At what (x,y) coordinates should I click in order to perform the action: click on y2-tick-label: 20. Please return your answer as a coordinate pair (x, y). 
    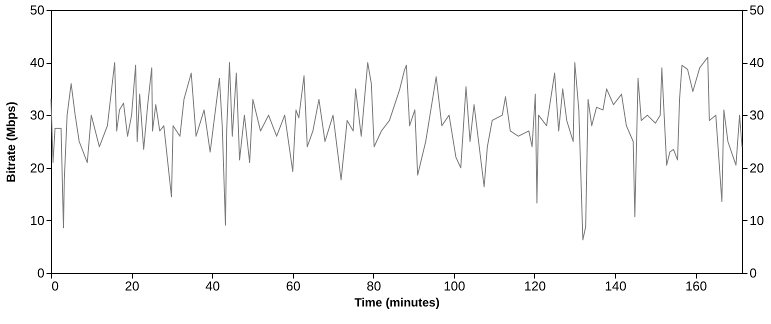
    Looking at the image, I should click on (757, 168).